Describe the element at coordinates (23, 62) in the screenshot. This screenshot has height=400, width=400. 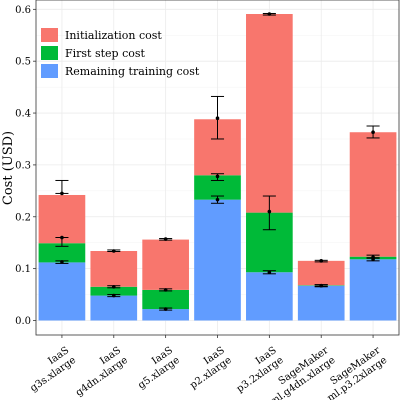
I see `y-tick-label: 0.5` at that location.